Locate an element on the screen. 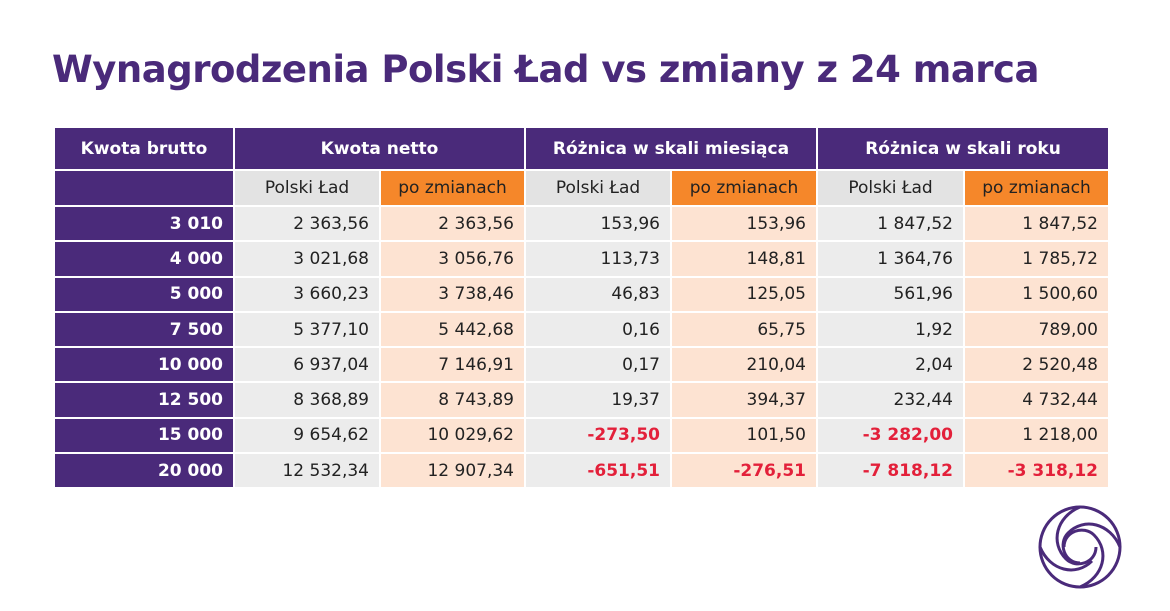 The width and height of the screenshot is (1170, 611). gross-cell: 5 000 is located at coordinates (144, 294).